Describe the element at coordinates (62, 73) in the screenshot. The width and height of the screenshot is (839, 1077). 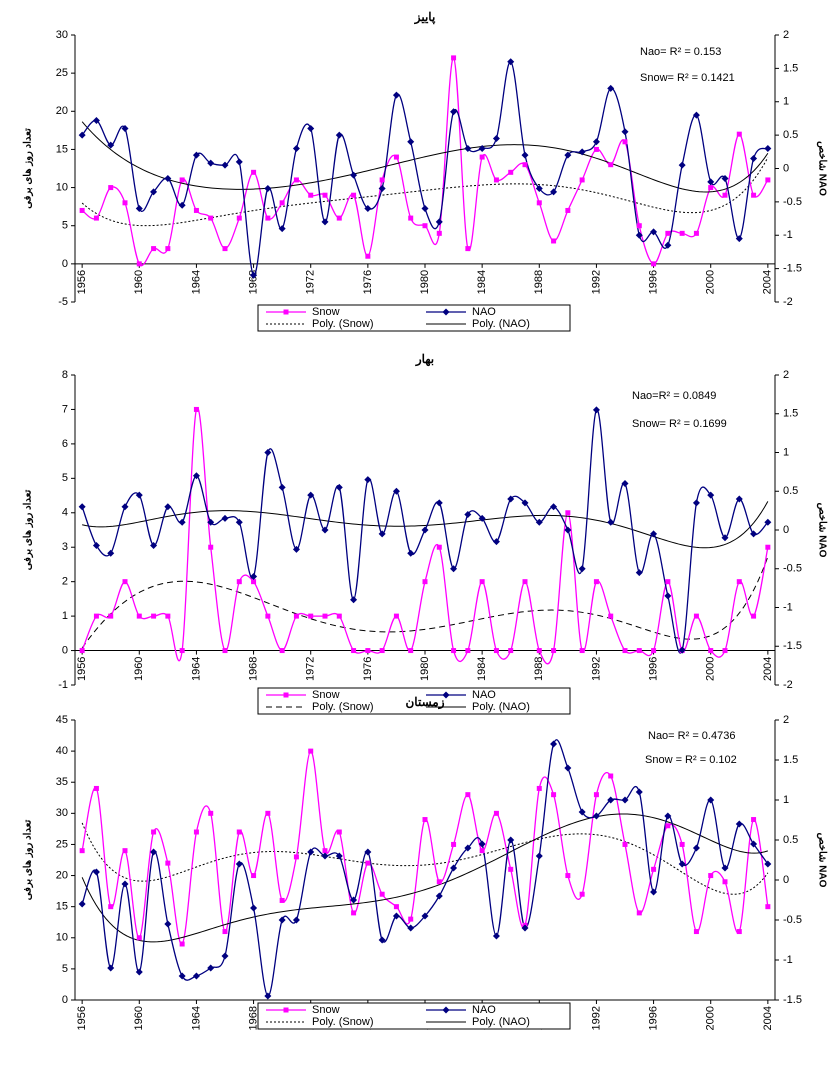
I see `y-tick-label: 25` at that location.